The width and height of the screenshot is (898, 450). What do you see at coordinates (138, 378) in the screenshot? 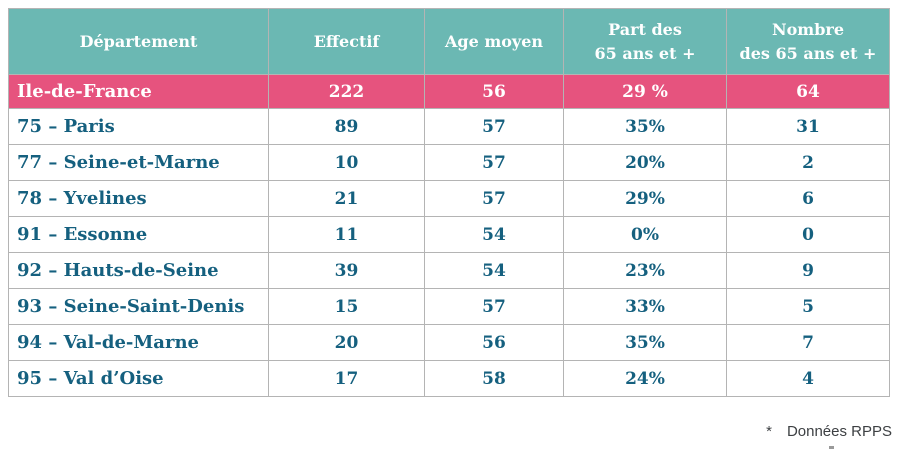
I see `departement-label: 95 – Val d’Oise` at bounding box center [138, 378].